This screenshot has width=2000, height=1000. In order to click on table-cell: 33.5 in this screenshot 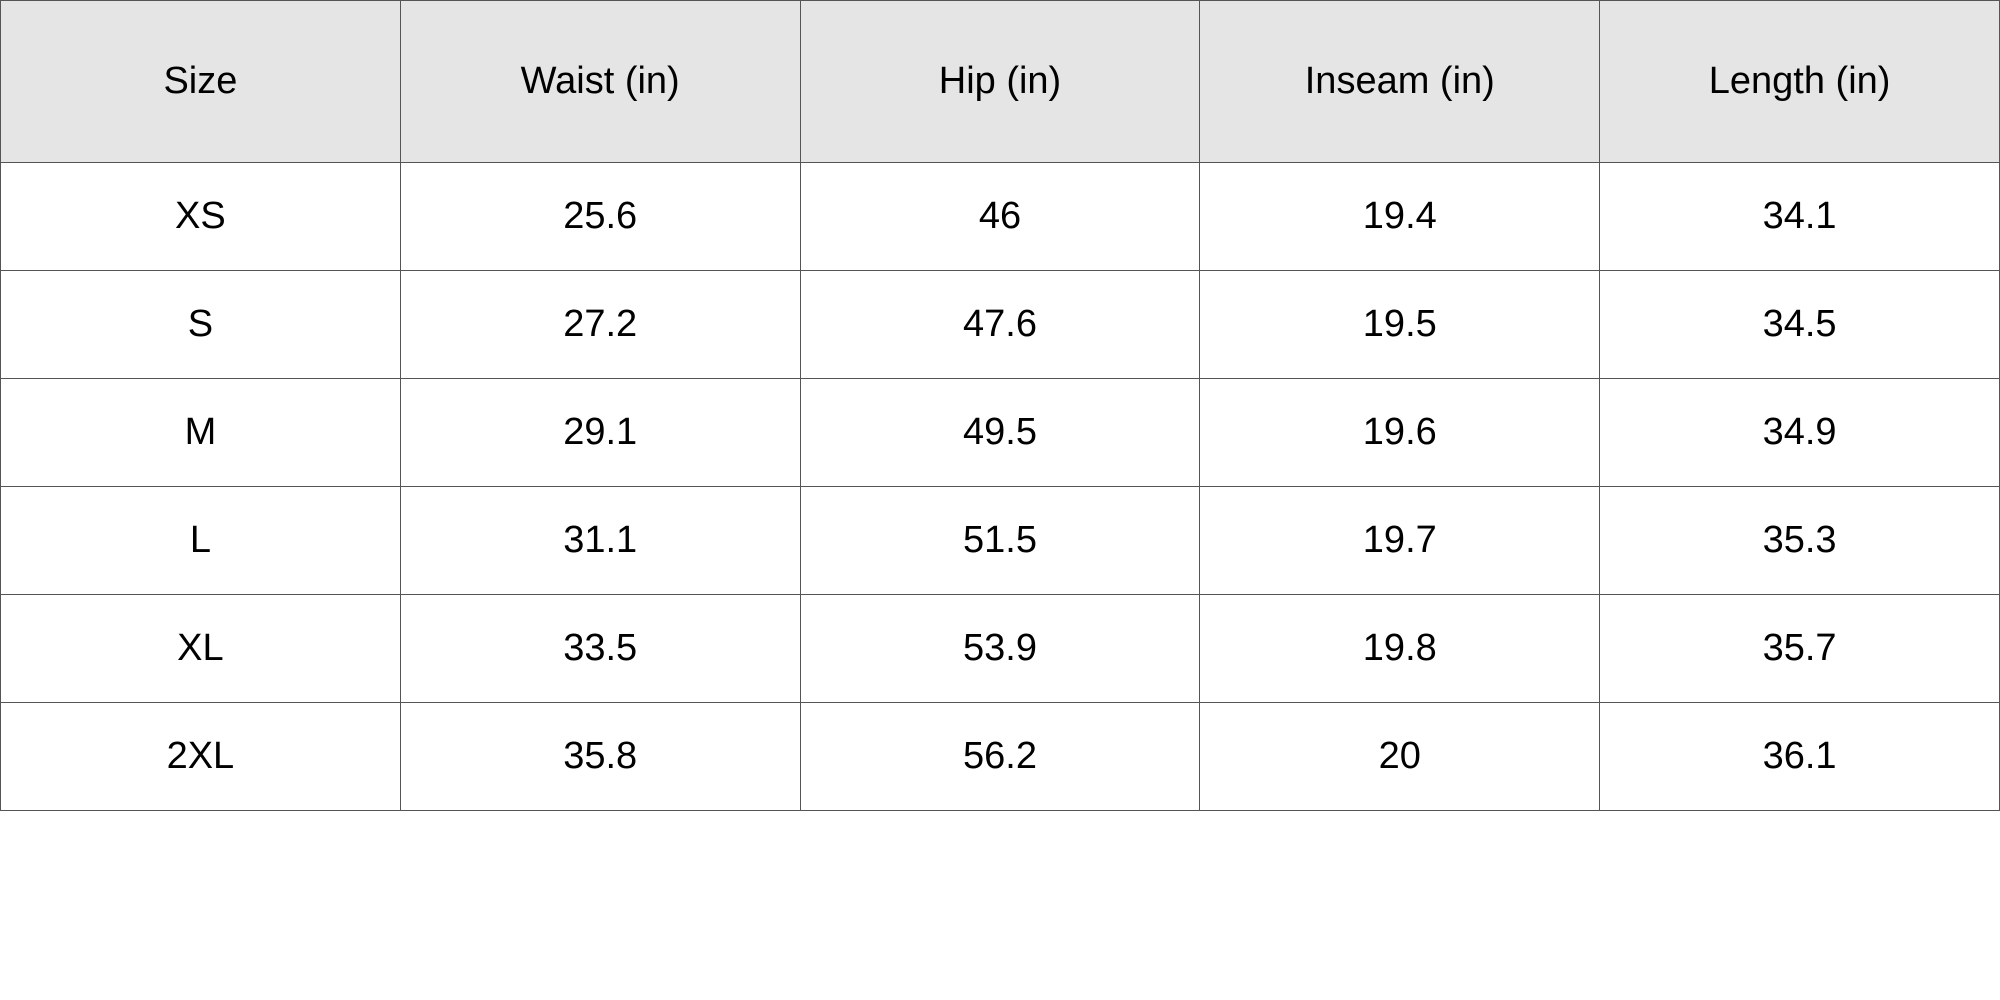, I will do `click(600, 648)`.